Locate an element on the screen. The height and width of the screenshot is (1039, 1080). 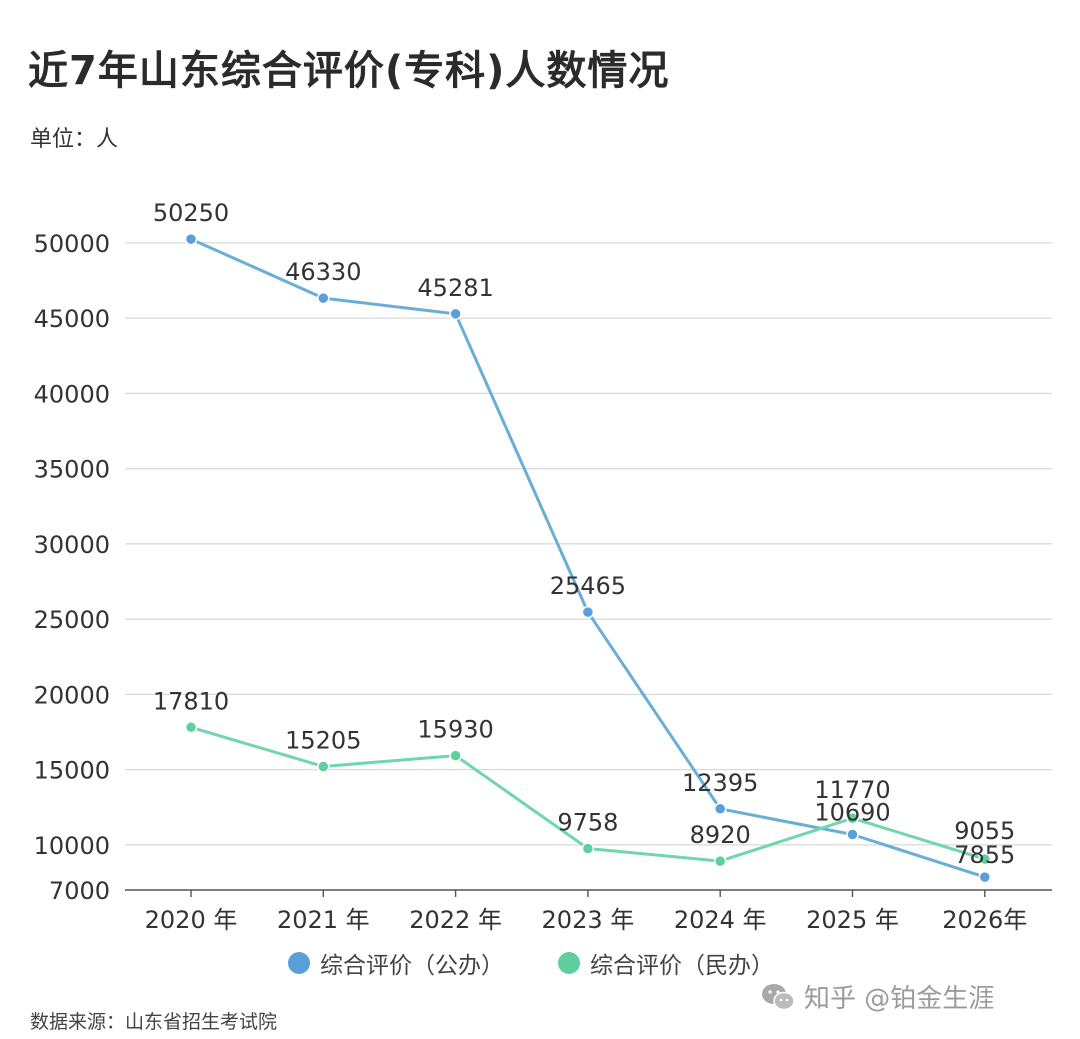
y-tick-label: 40000 is located at coordinates (72, 394).